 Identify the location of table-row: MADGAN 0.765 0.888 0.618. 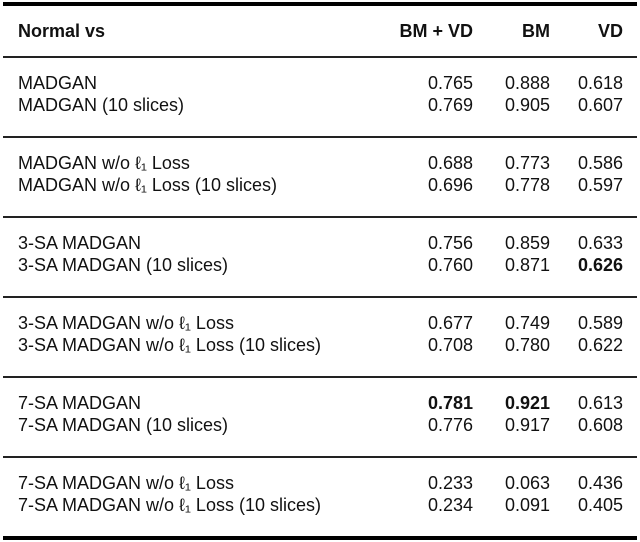
(320, 83).